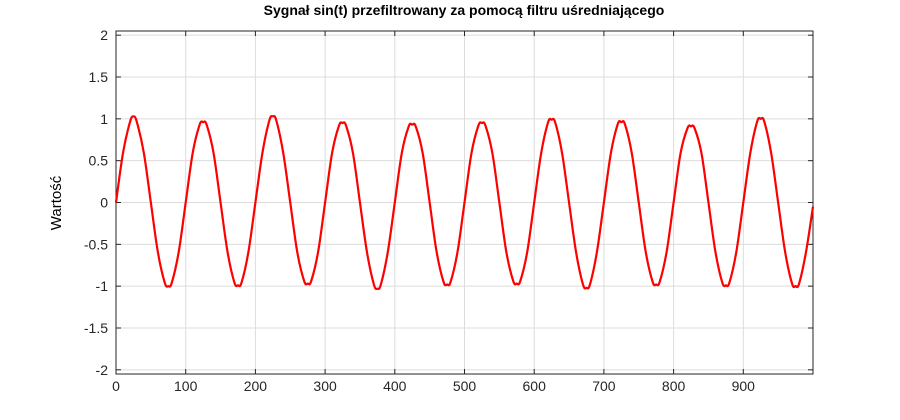 The height and width of the screenshot is (420, 900). What do you see at coordinates (604, 386) in the screenshot?
I see `x-tick-label: 700` at bounding box center [604, 386].